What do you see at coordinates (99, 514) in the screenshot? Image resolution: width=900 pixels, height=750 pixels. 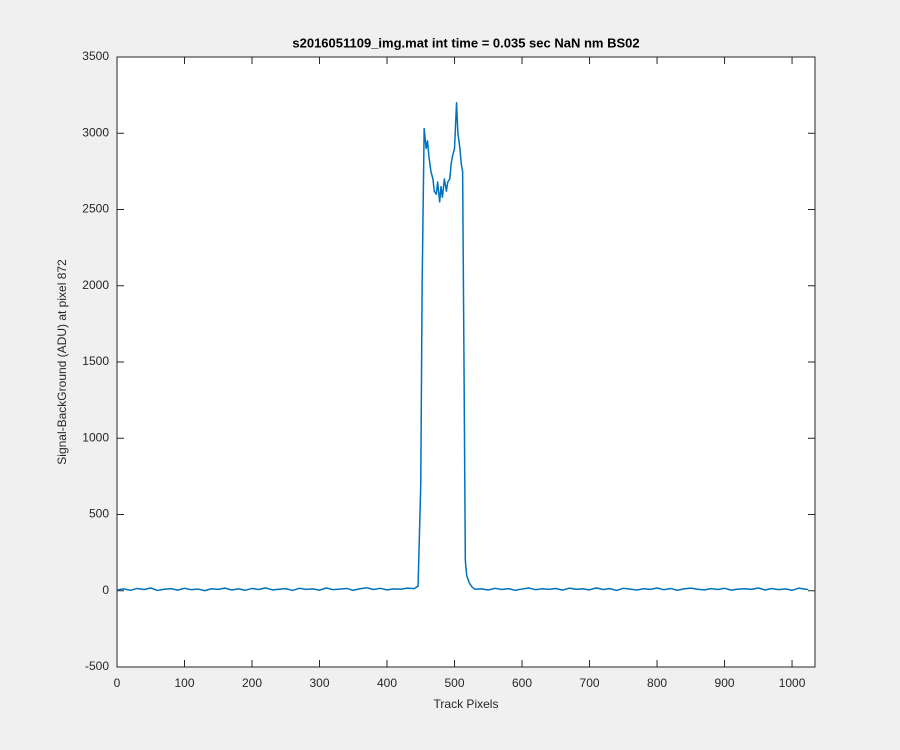 I see `y-tick-label: 500` at bounding box center [99, 514].